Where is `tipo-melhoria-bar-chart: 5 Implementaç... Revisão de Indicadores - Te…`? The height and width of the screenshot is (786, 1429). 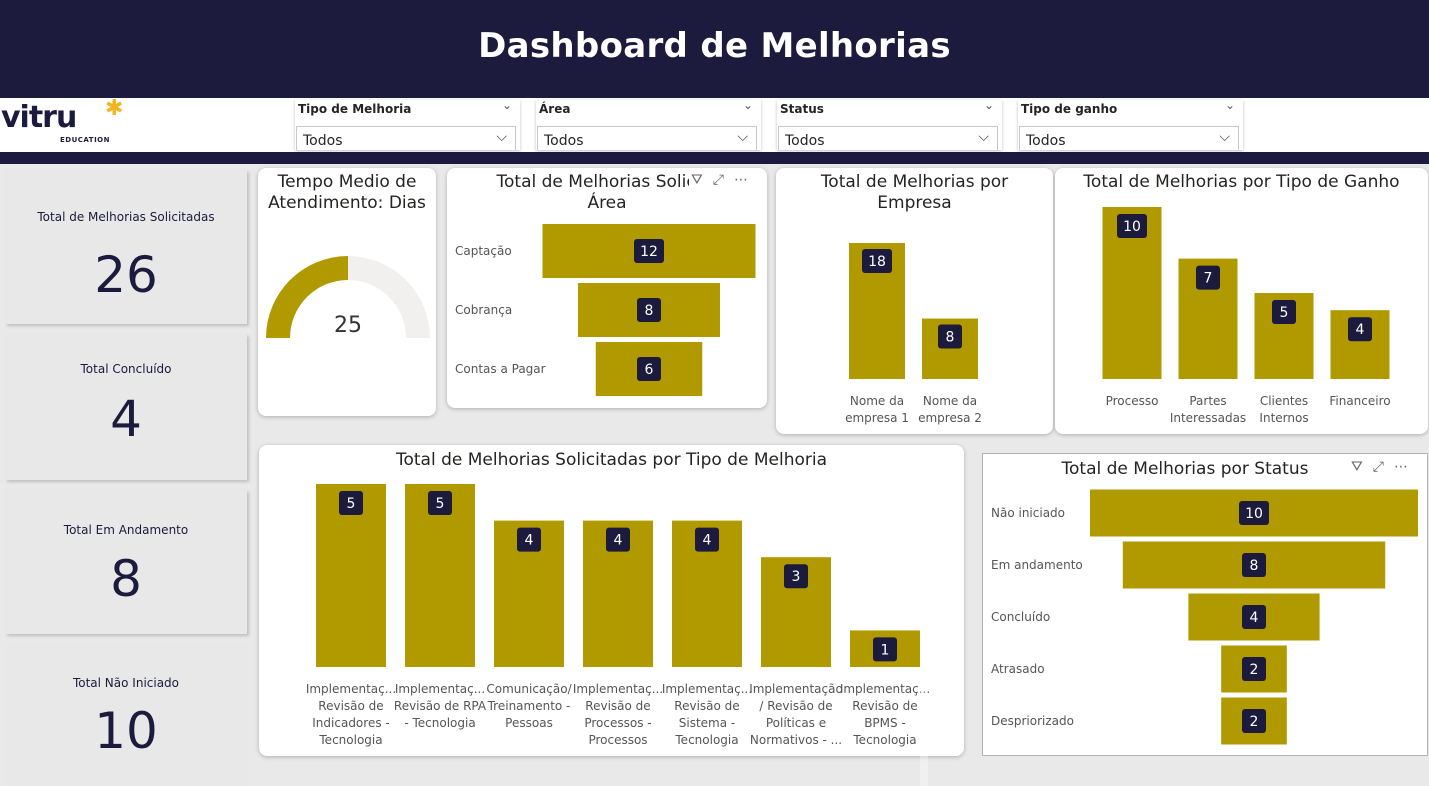
tipo-melhoria-bar-chart: 5 Implementaç... Revisão de Indicadores - Te… is located at coordinates (618, 615).